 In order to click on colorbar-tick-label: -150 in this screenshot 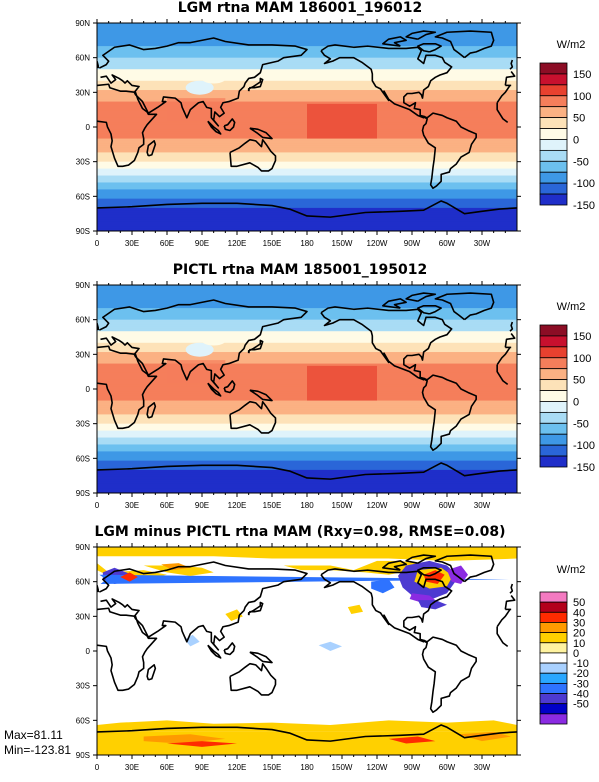, I will do `click(584, 206)`.